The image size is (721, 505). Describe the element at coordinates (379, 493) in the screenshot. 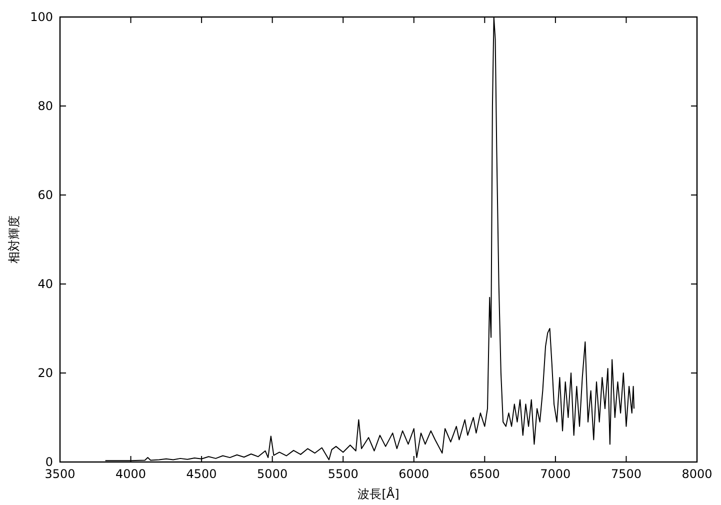

I see `x-axis-title: 波長[Å]` at that location.